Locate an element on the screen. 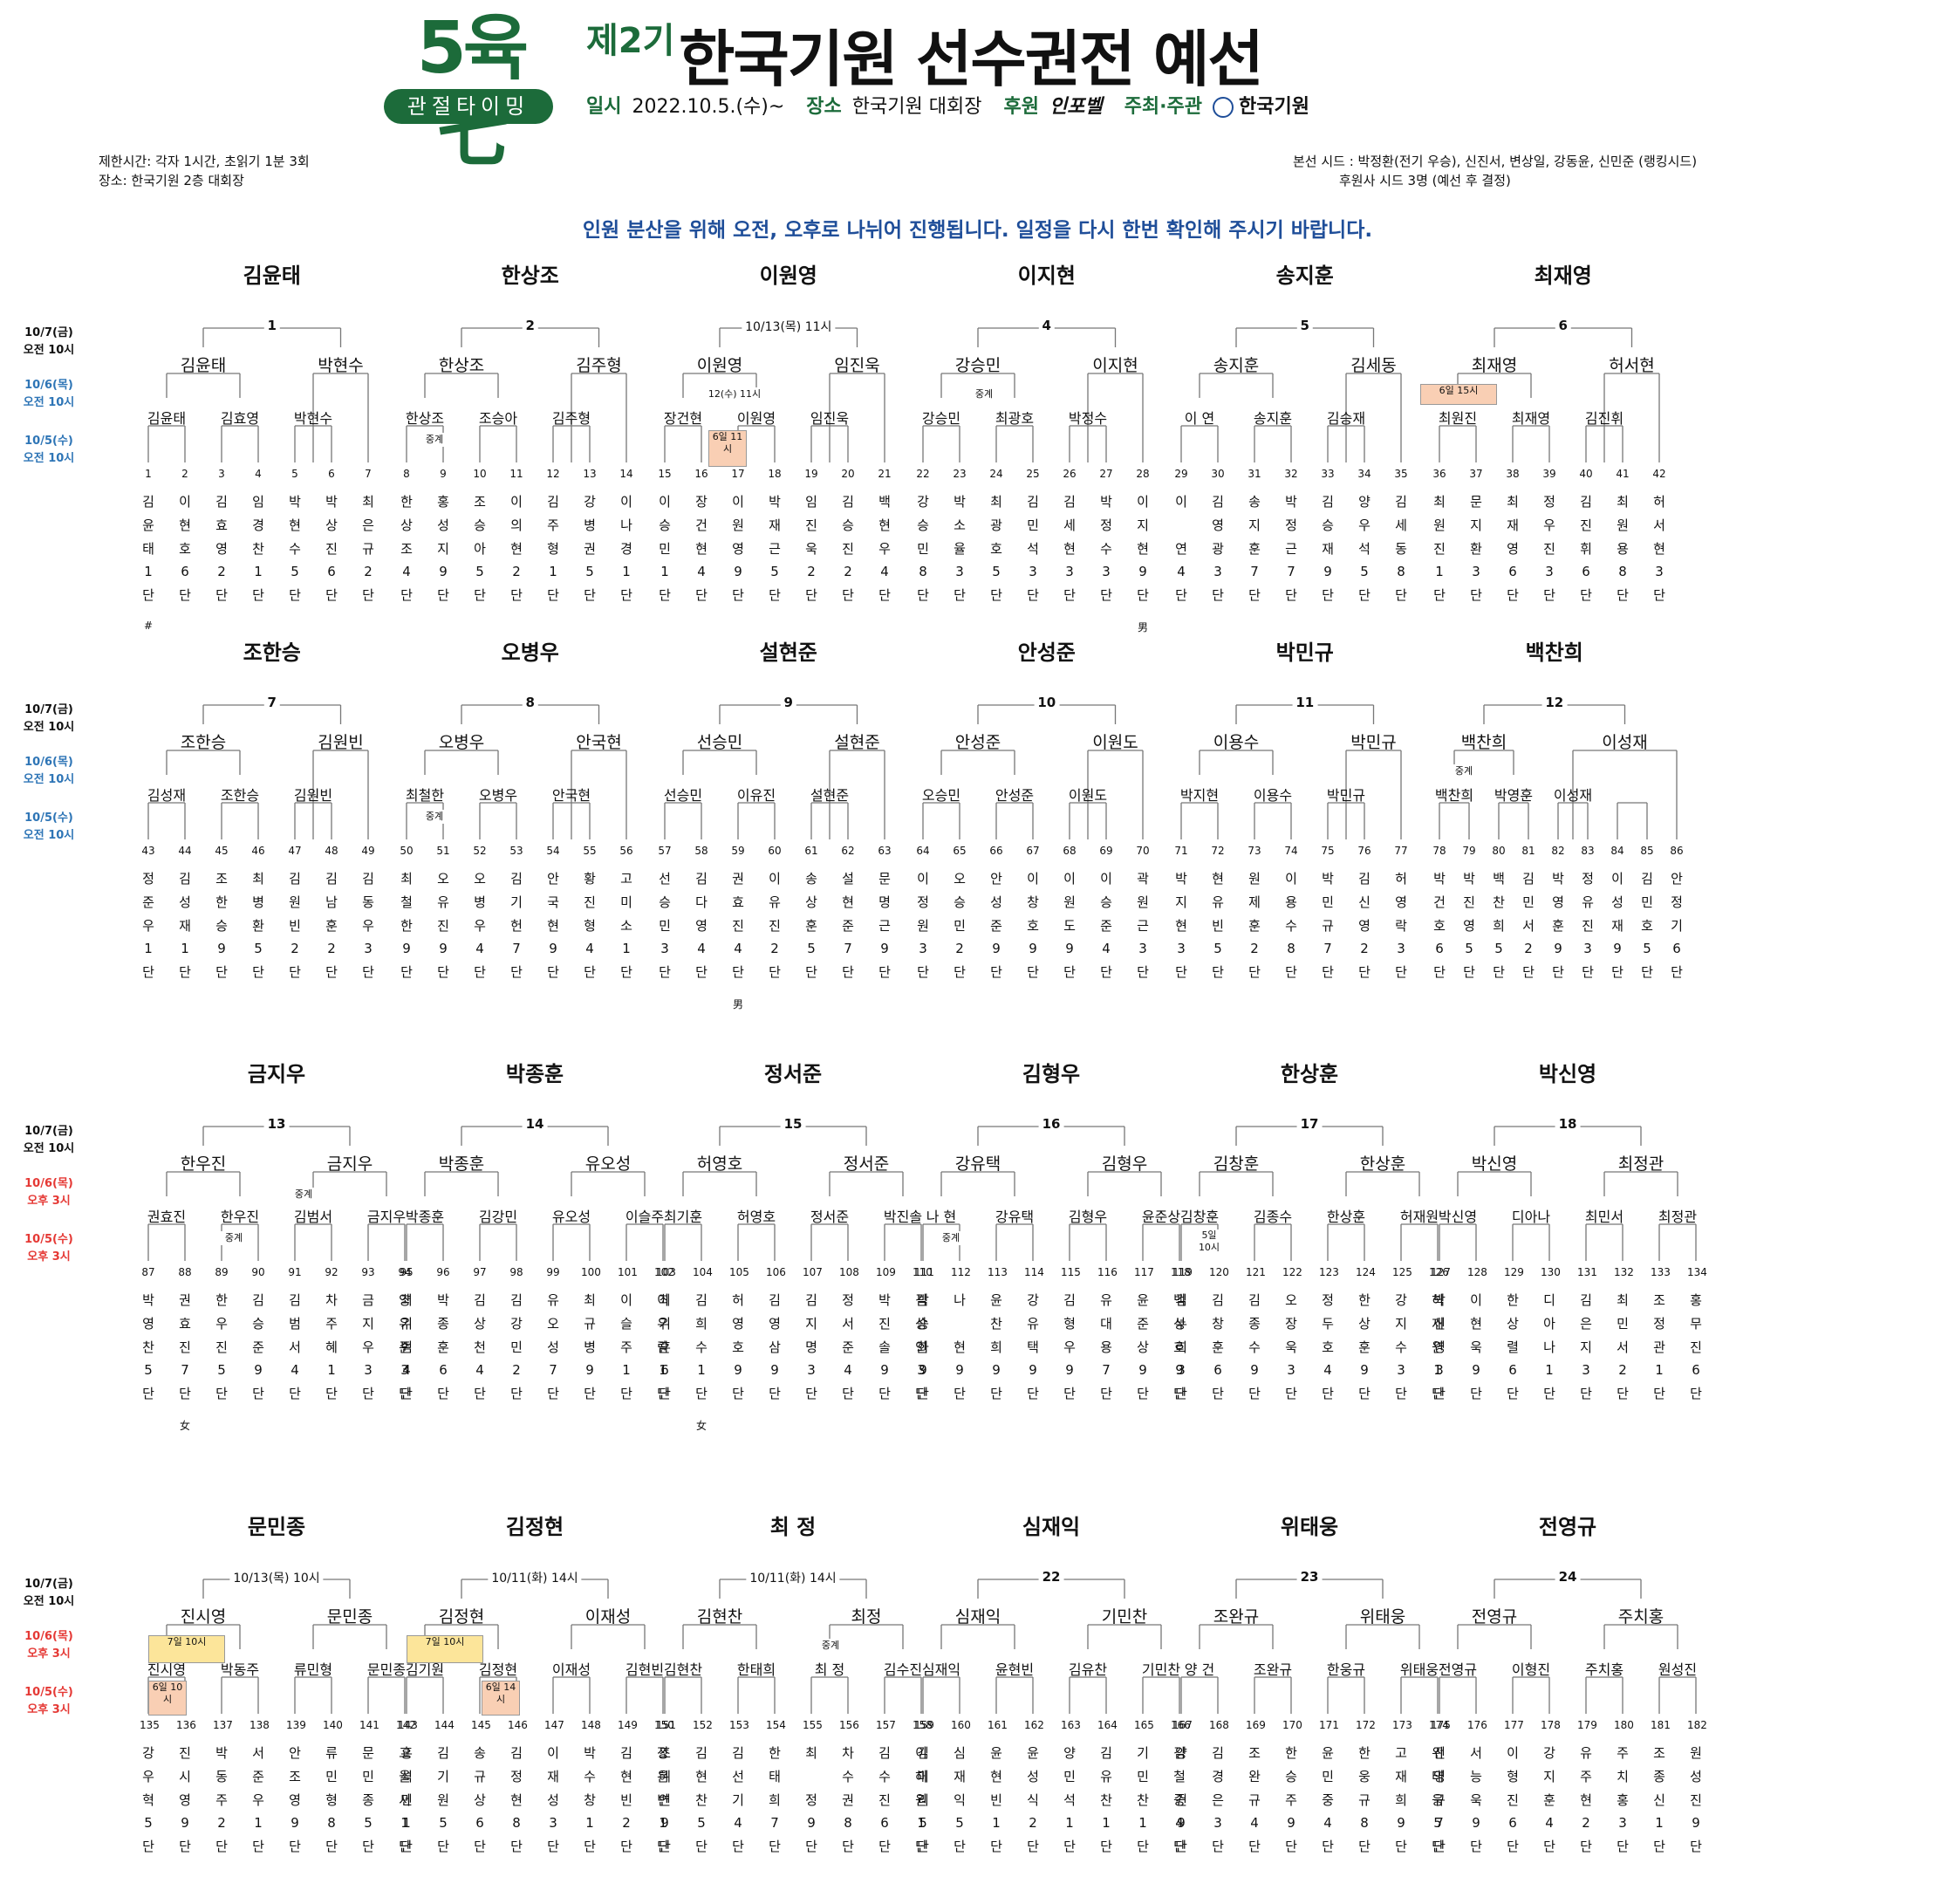  player-seed-number: 83 is located at coordinates (1588, 851).